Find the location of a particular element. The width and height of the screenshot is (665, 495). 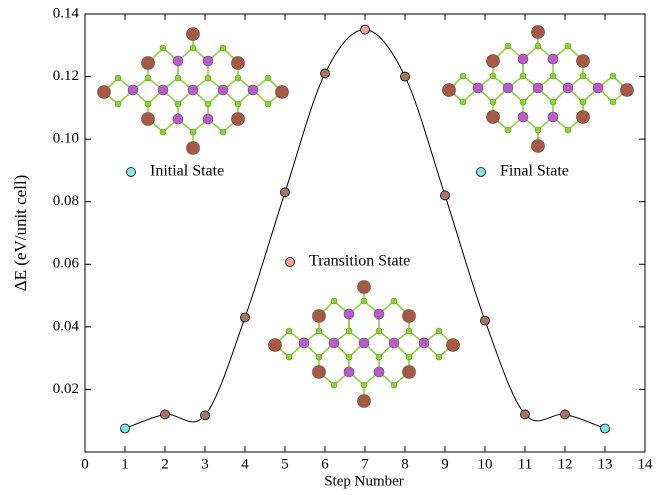

x-tick-label: 3 is located at coordinates (205, 464).